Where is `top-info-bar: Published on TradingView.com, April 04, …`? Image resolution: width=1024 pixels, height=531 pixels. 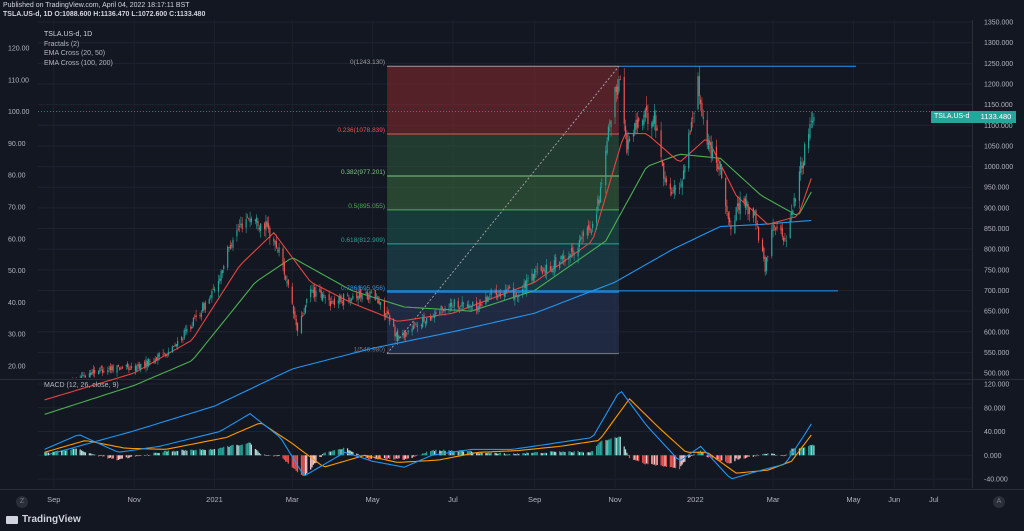
top-info-bar: Published on TradingView.com, April 04, … is located at coordinates (512, 10).